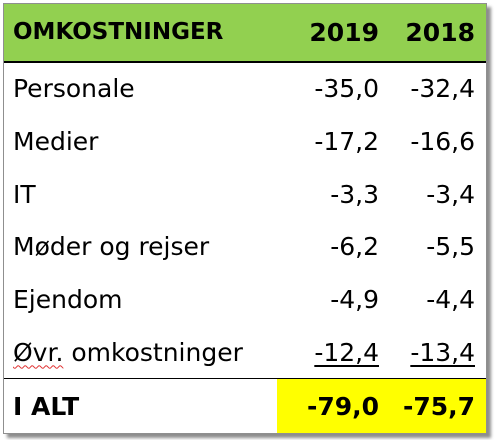  I want to click on table-row-ejendom: Ejendom -4,9 -4,4, so click(245, 299).